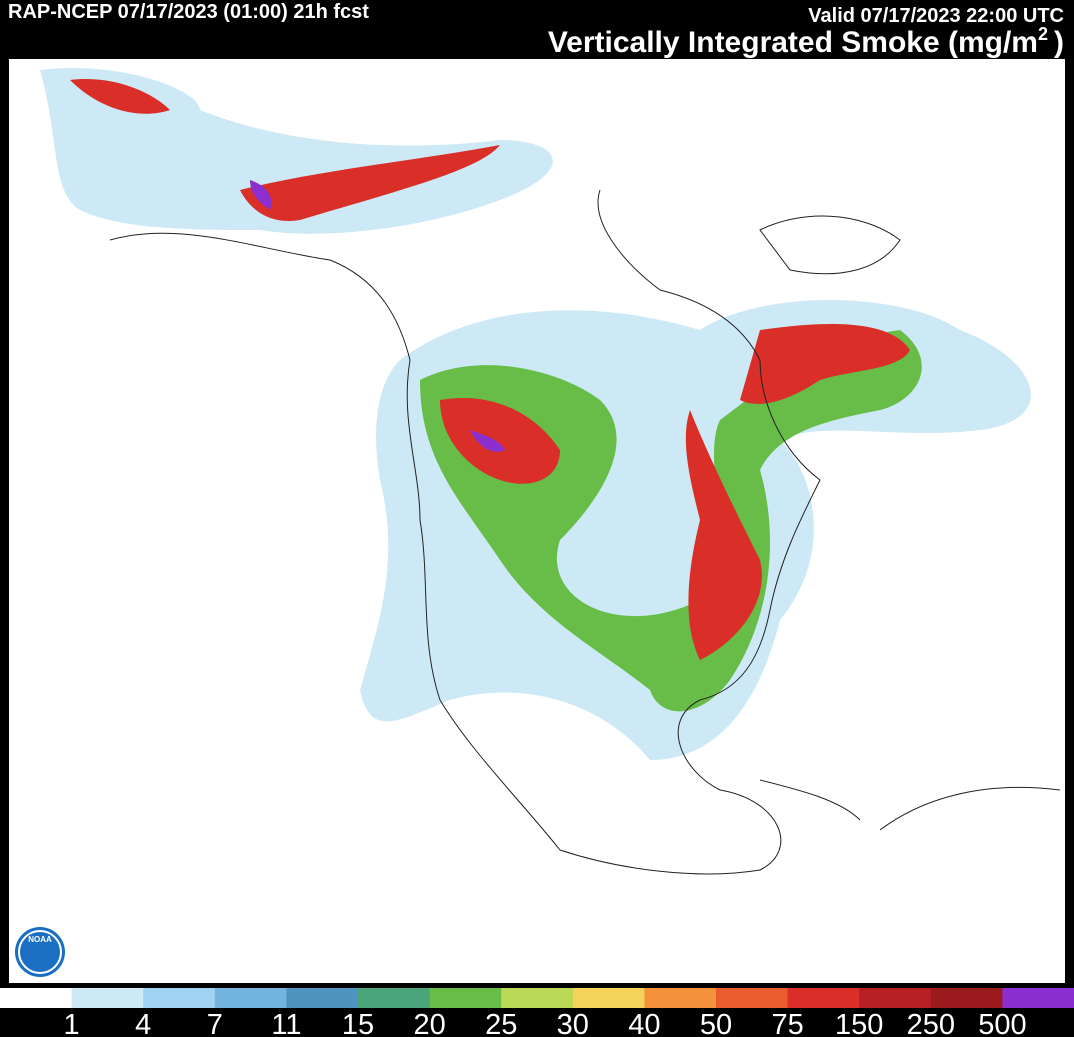  Describe the element at coordinates (793, 42) in the screenshot. I see `title-main: Vertically Integrated Smoke (mg/m` at that location.